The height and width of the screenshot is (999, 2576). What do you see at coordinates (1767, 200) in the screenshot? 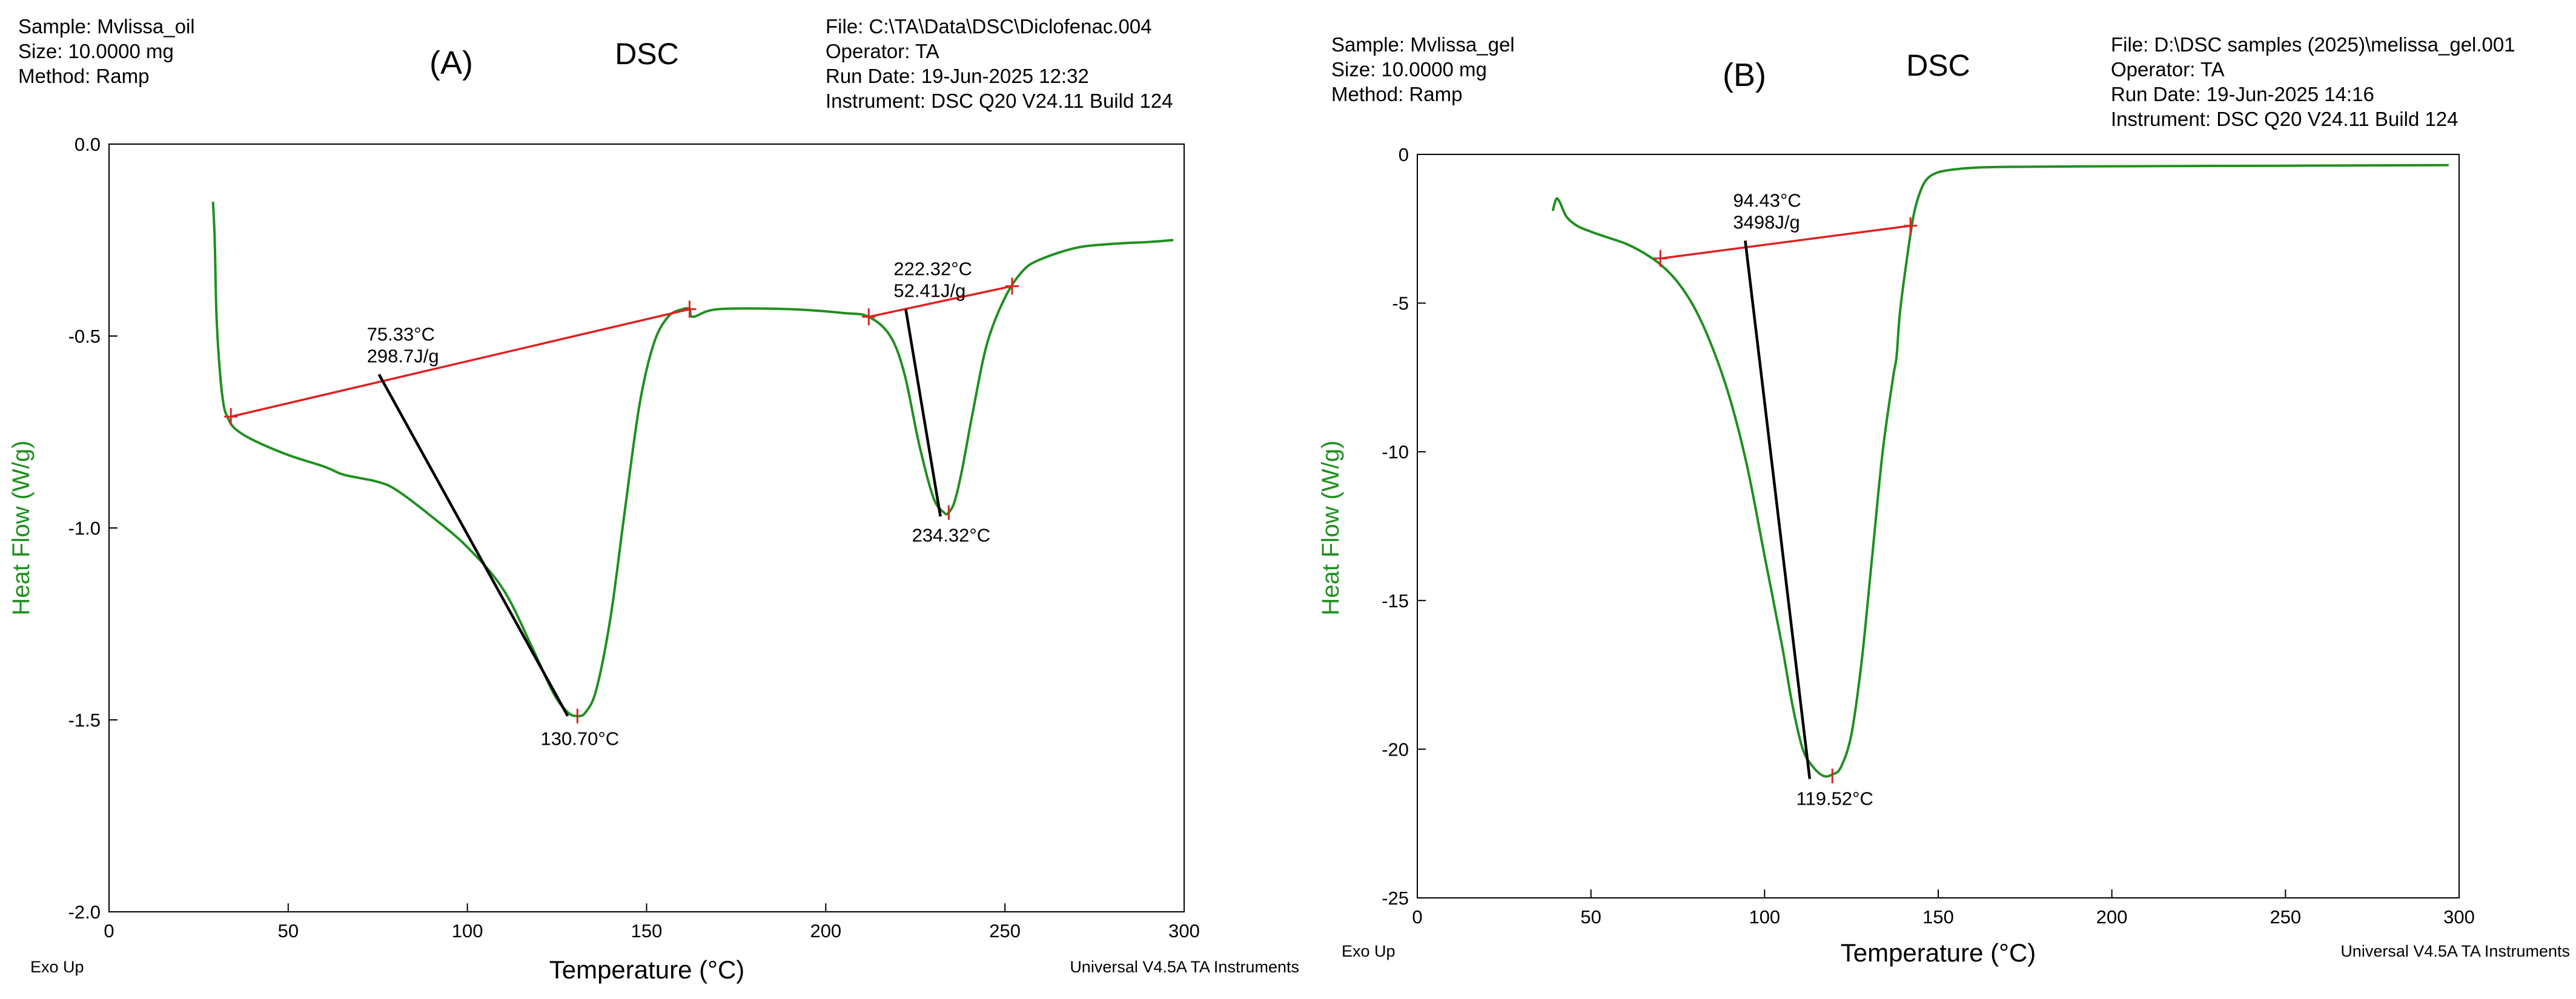
I see `panel-b-onset-temperature-label: 94.43°C` at bounding box center [1767, 200].